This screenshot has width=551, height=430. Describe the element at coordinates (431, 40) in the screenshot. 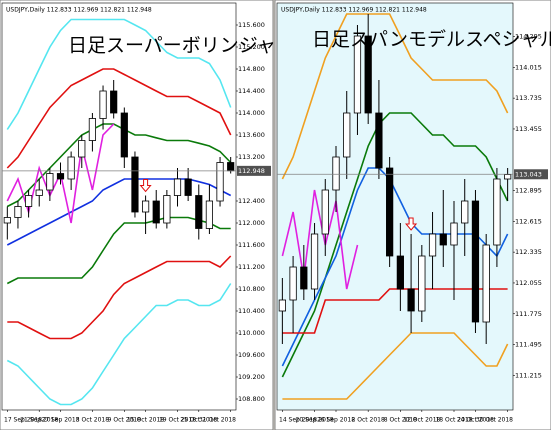

I see `chart-title: 日足スパンモデルスペシャル` at that location.